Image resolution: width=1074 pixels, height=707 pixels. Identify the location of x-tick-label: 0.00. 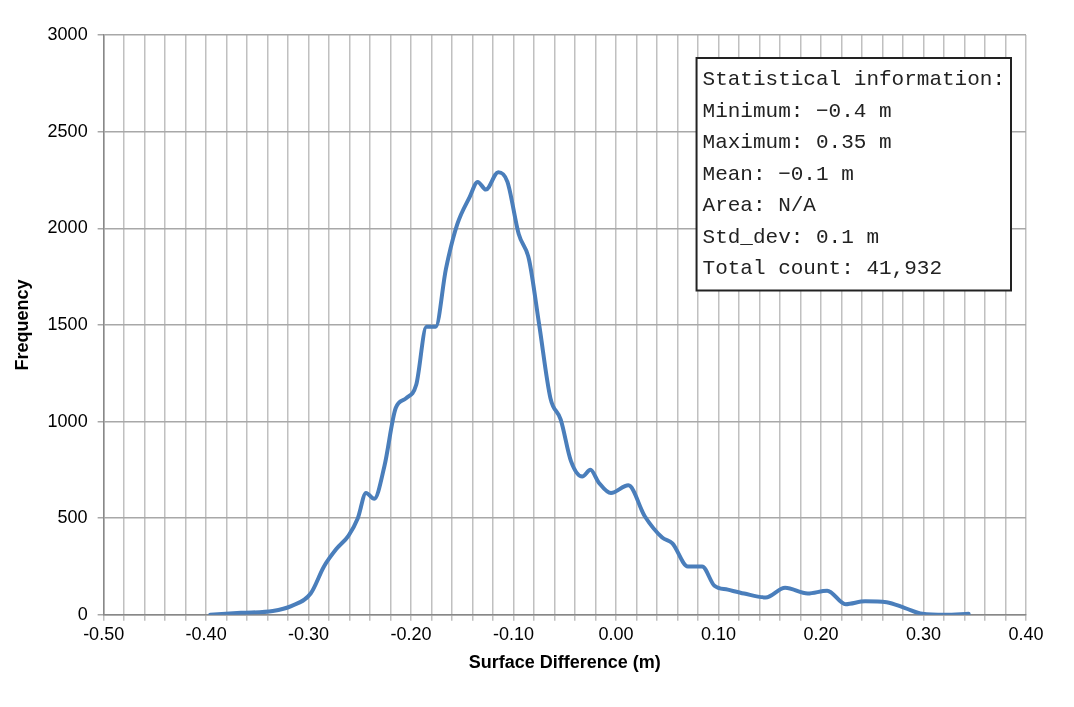
(616, 633).